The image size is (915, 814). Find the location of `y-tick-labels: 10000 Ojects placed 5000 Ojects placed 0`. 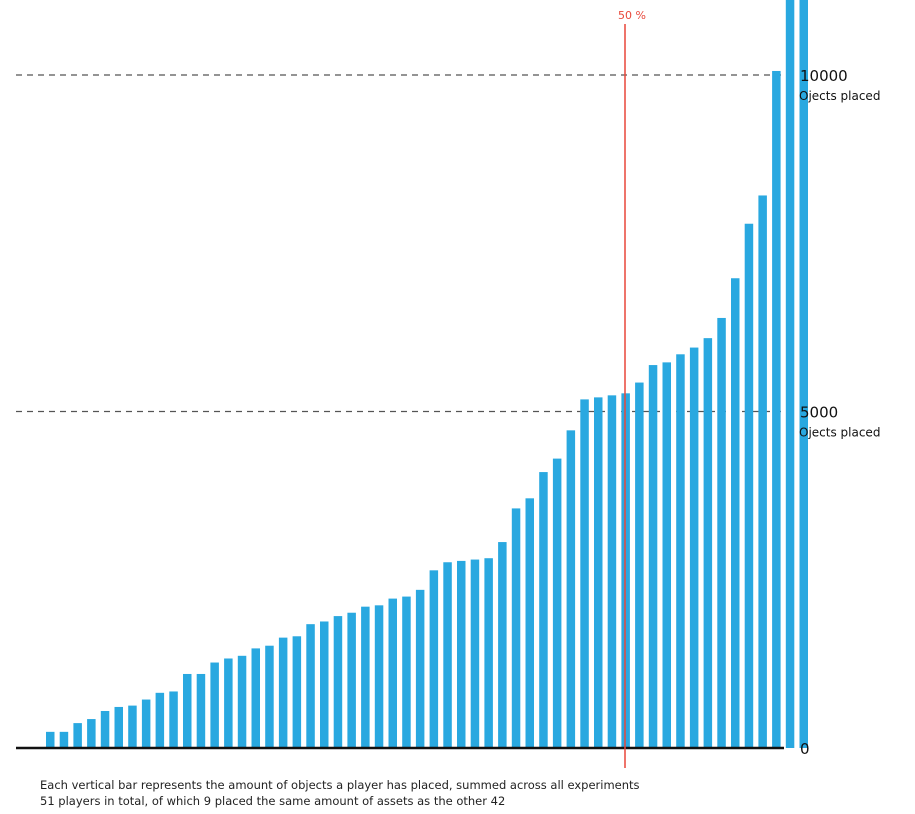

y-tick-labels: 10000 Ojects placed 5000 Ojects placed 0 is located at coordinates (839, 412).